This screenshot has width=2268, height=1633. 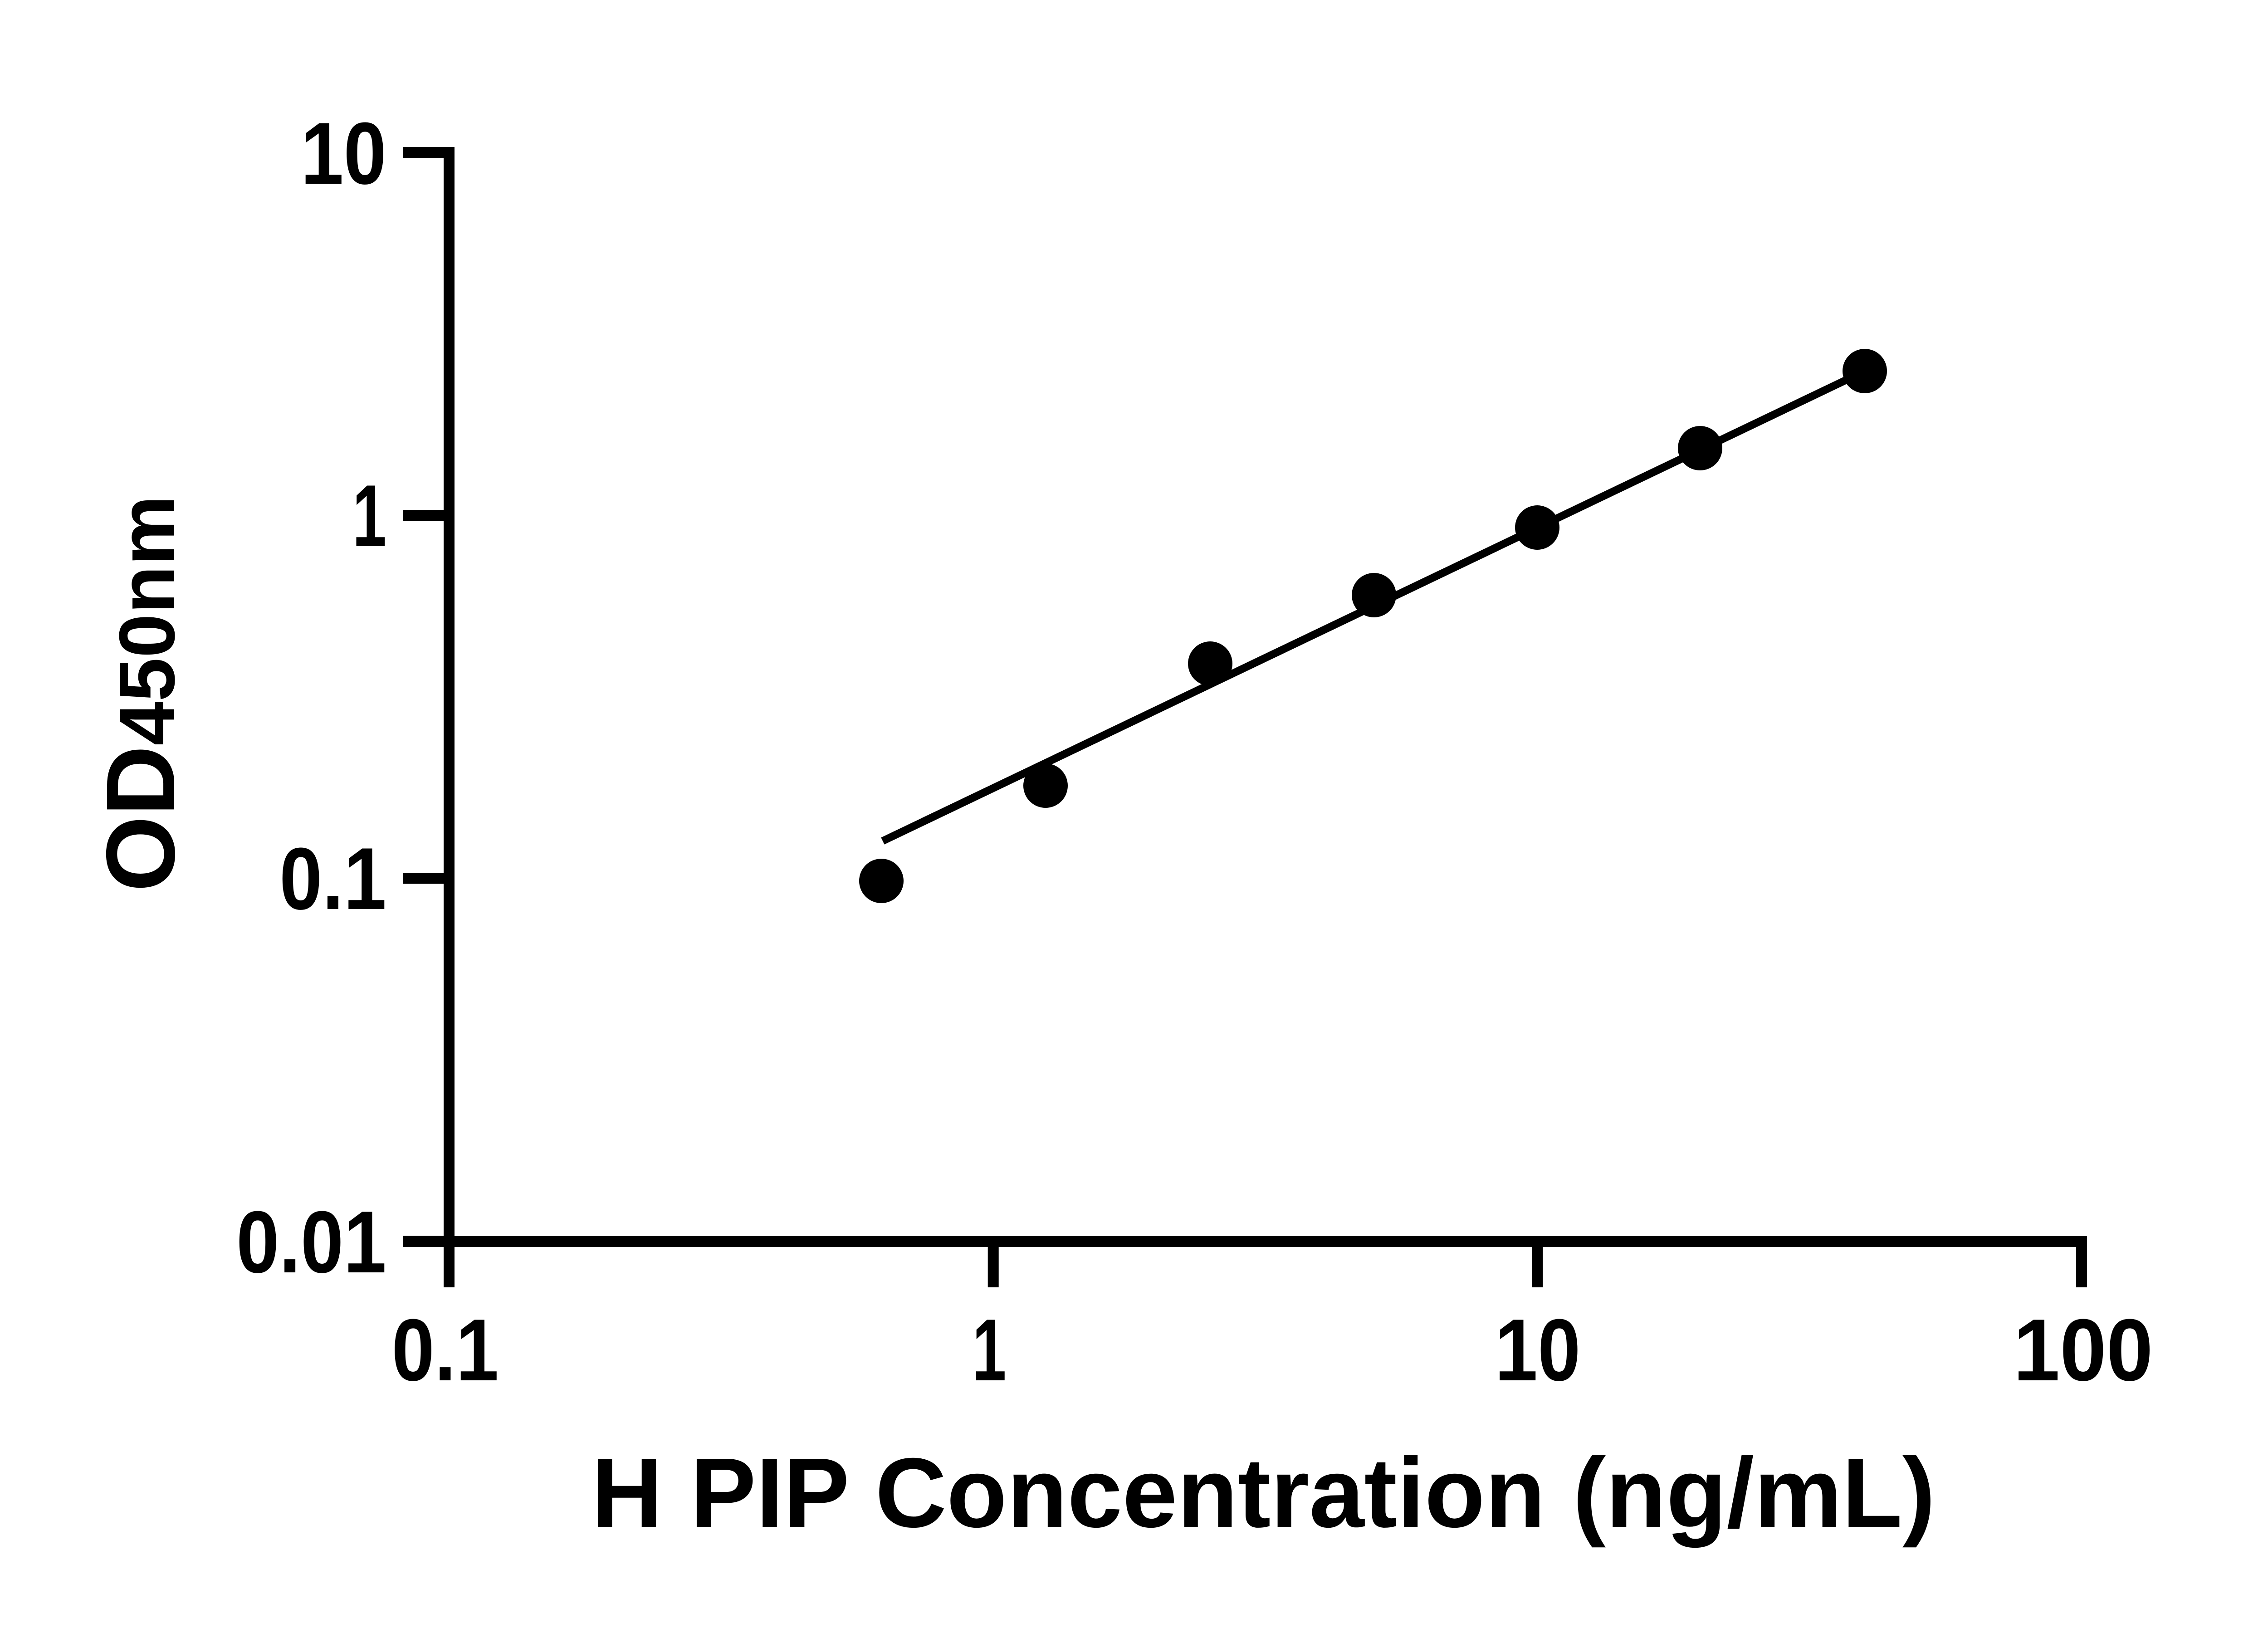 I want to click on svg-text: 100, so click(x=2084, y=1350).